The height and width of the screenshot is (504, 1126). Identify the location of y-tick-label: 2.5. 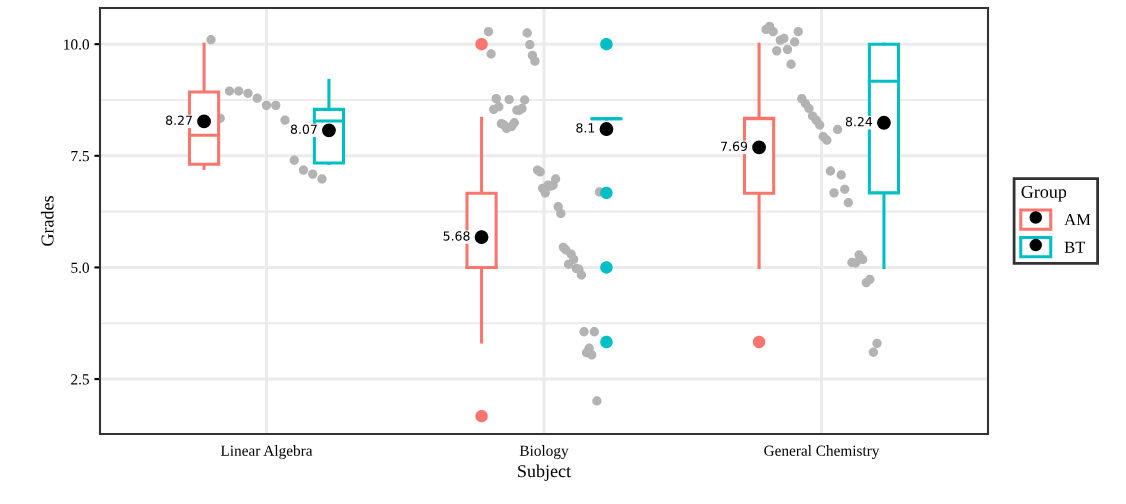
(80, 379).